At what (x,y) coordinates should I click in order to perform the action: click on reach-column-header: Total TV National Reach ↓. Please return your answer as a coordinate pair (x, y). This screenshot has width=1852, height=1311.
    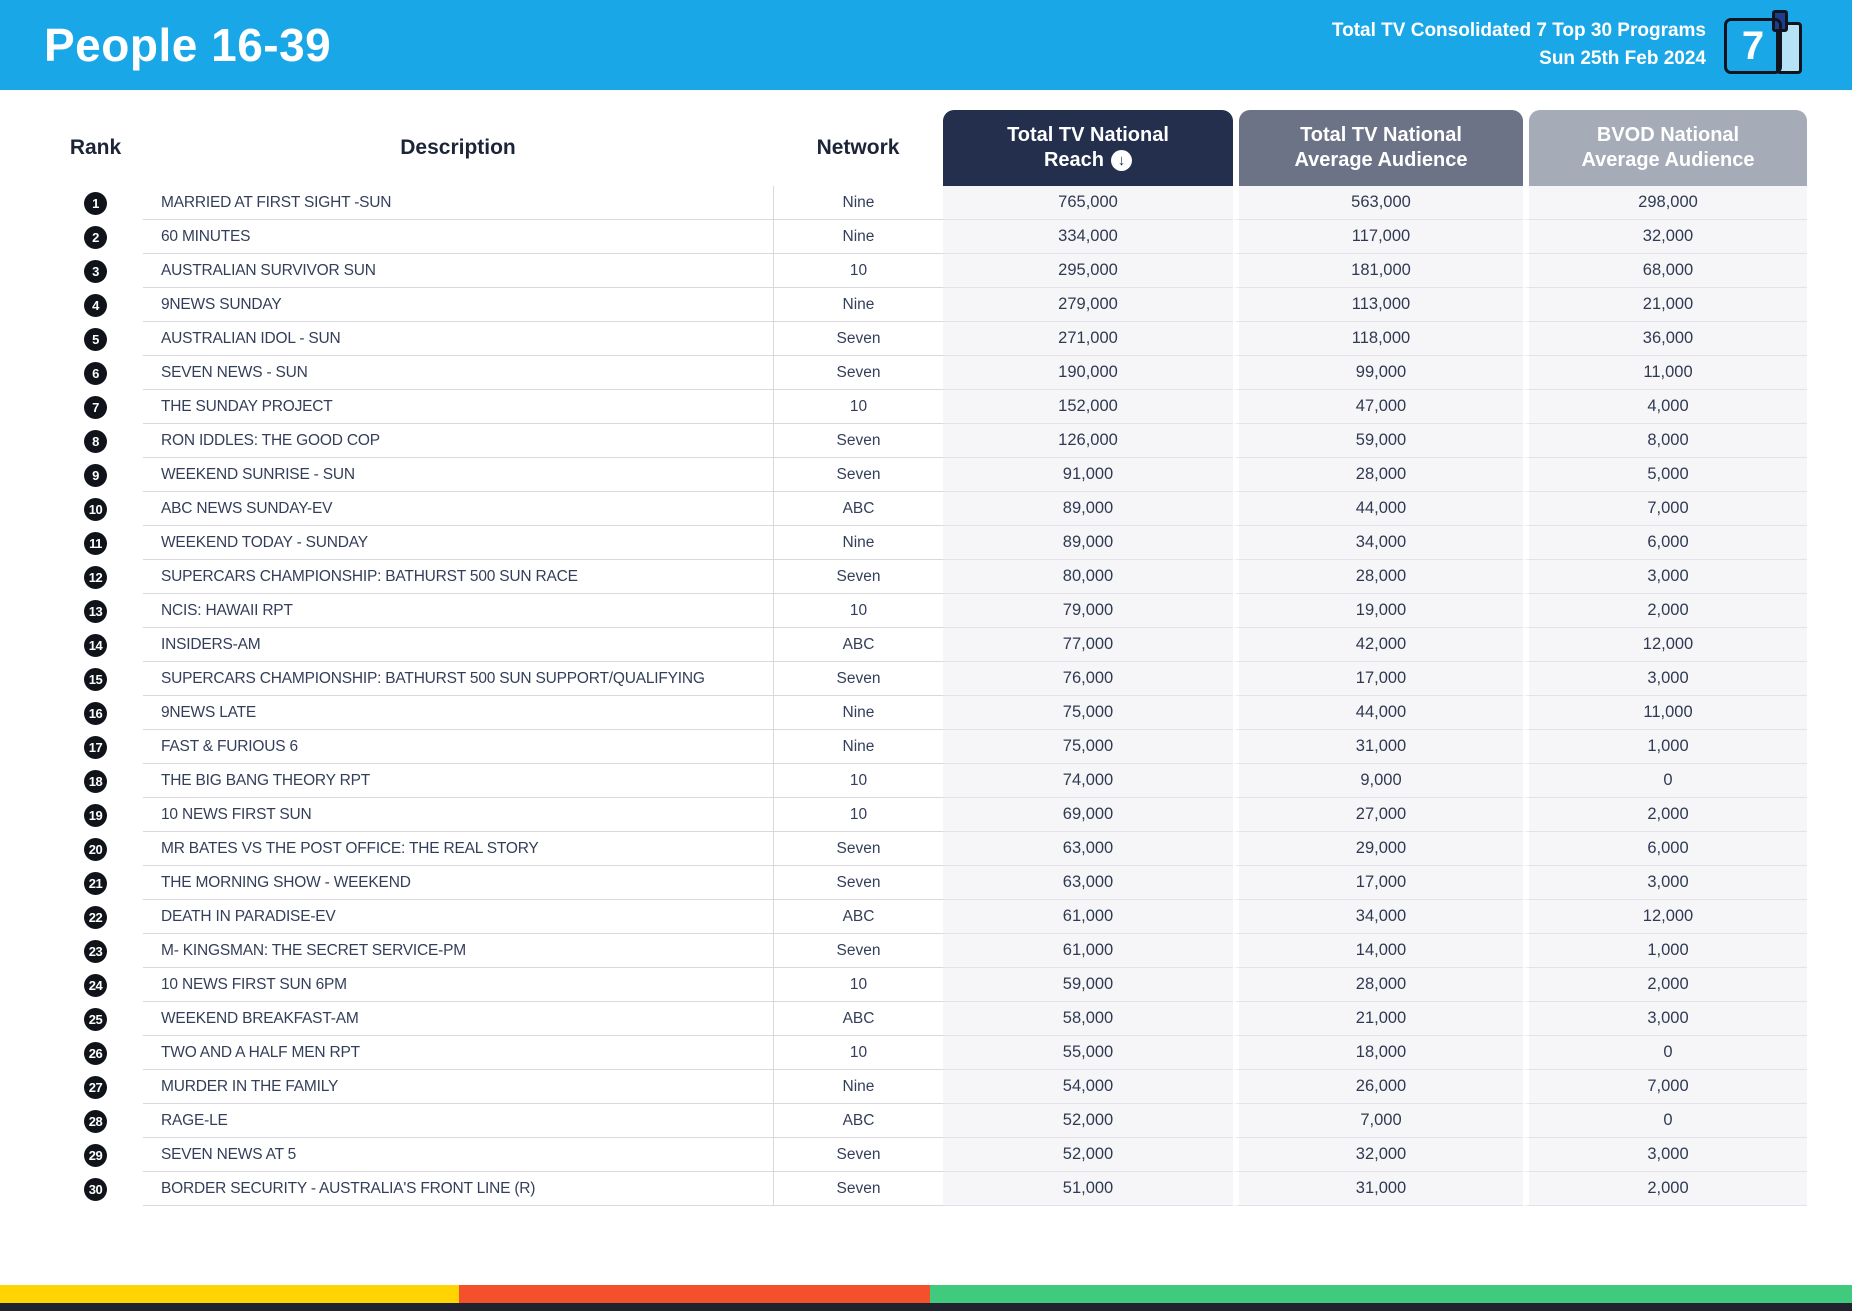
    Looking at the image, I should click on (1088, 148).